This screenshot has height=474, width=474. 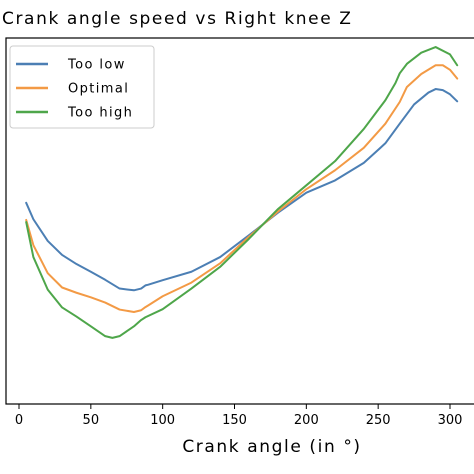 I want to click on x-tick-label: 300, so click(x=450, y=420).